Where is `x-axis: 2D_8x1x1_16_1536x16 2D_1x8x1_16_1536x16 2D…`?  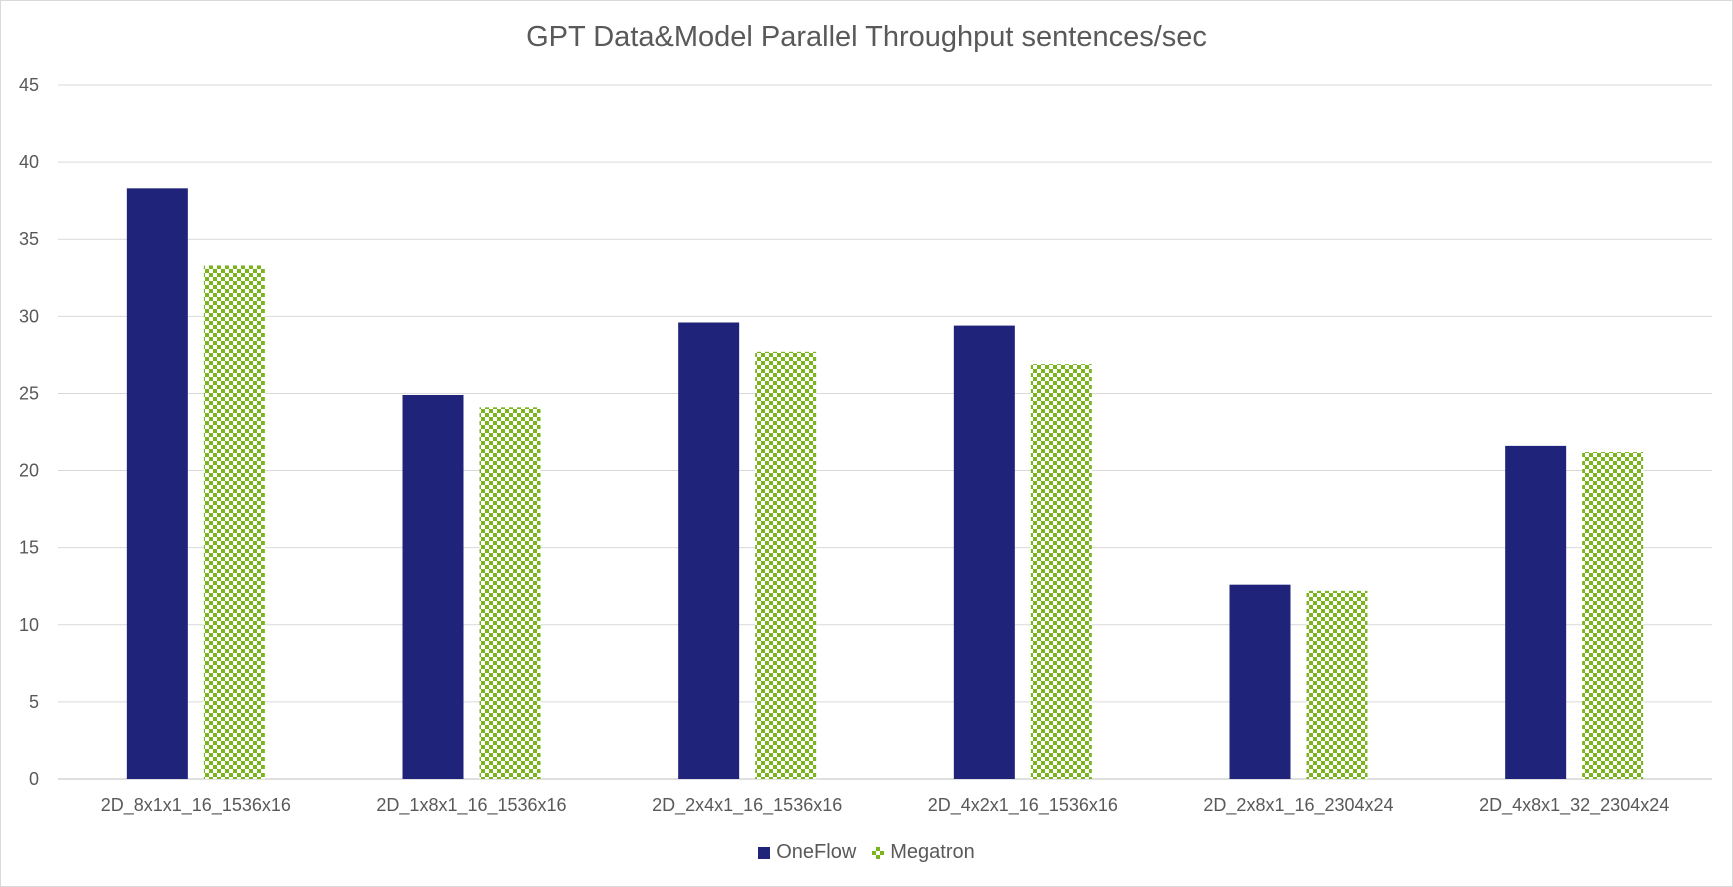 x-axis: 2D_8x1x1_16_1536x16 2D_1x8x1_16_1536x16 2D… is located at coordinates (885, 805).